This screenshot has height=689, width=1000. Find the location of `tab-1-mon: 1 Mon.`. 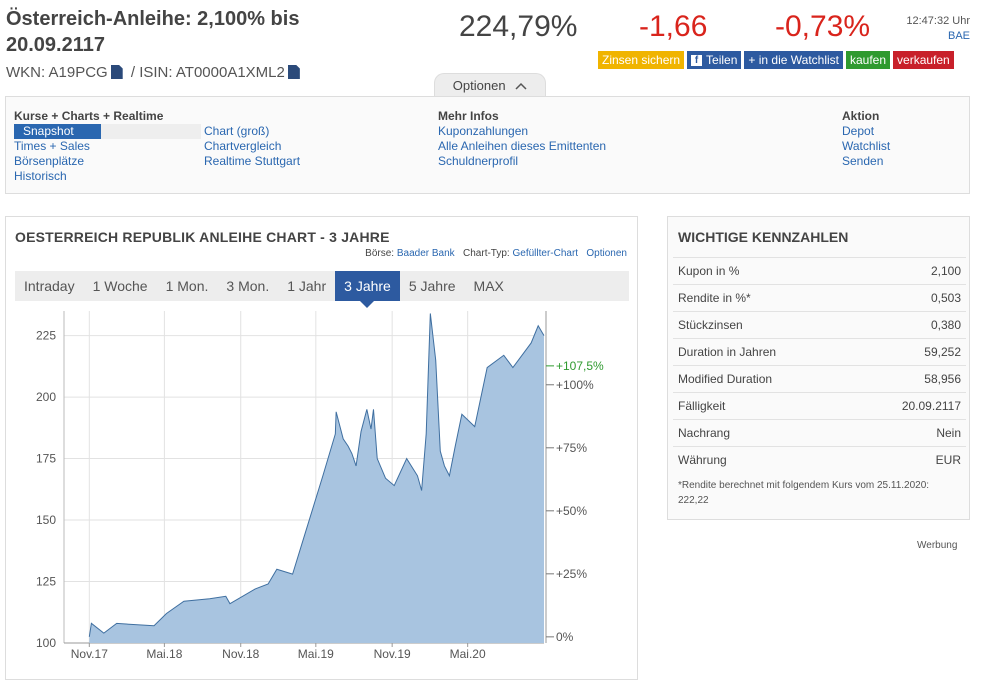

tab-1-mon: 1 Mon. is located at coordinates (187, 286).